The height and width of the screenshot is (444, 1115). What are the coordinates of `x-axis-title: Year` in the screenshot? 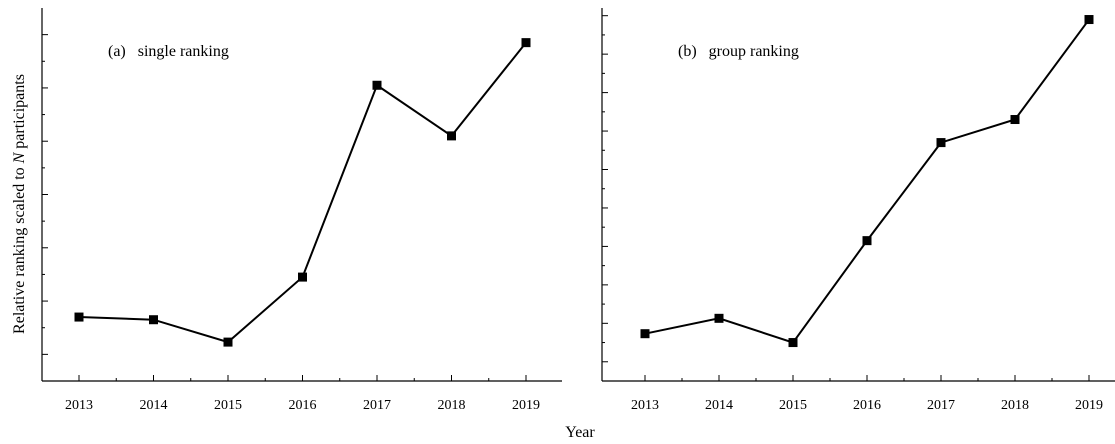 It's located at (580, 432).